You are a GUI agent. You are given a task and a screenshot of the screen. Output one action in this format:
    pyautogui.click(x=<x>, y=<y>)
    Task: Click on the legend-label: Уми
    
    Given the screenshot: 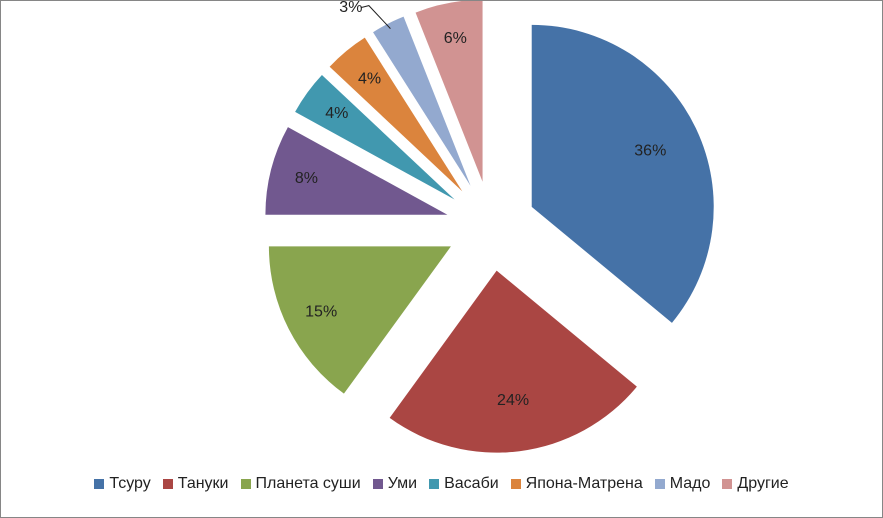 What is the action you would take?
    pyautogui.click(x=402, y=483)
    